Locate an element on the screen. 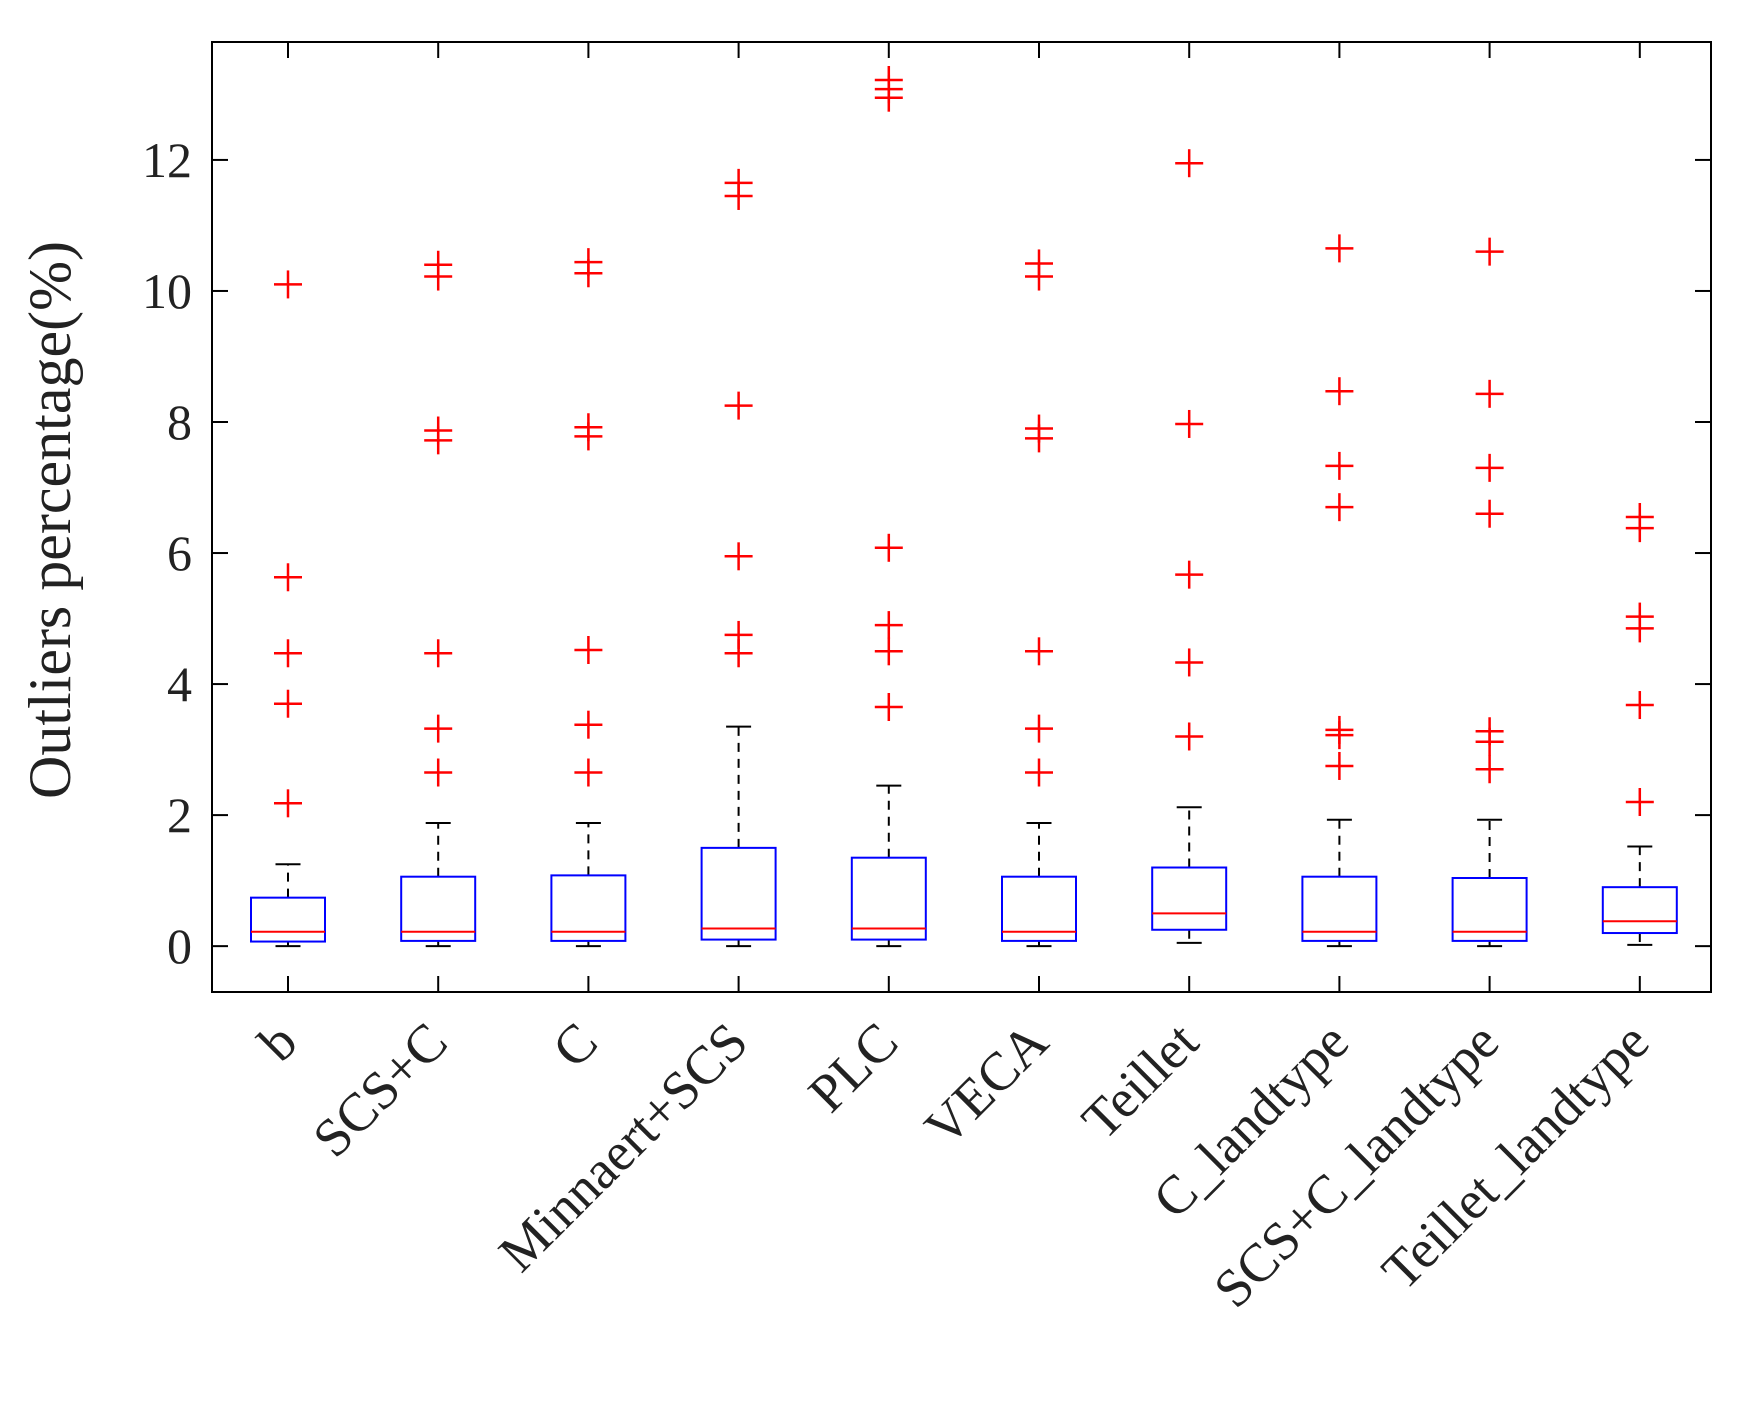 The height and width of the screenshot is (1416, 1742). category-label: PLC is located at coordinates (853, 1067).